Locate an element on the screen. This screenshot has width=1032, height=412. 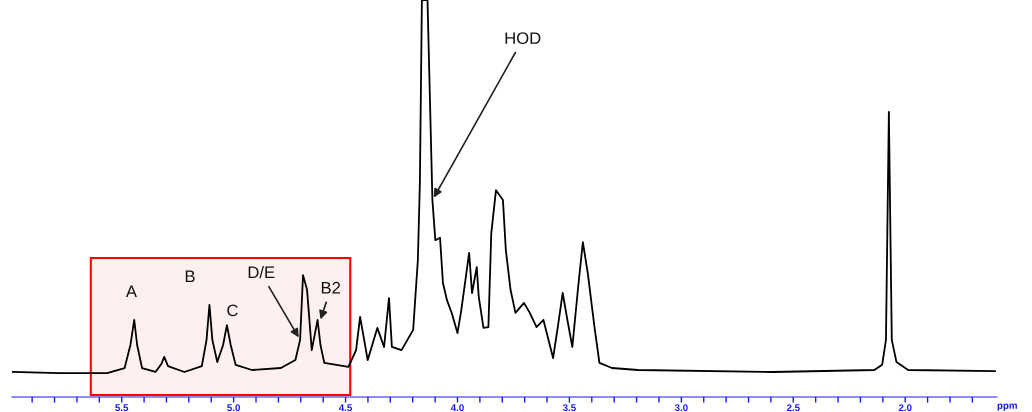
annotation: B is located at coordinates (190, 276).